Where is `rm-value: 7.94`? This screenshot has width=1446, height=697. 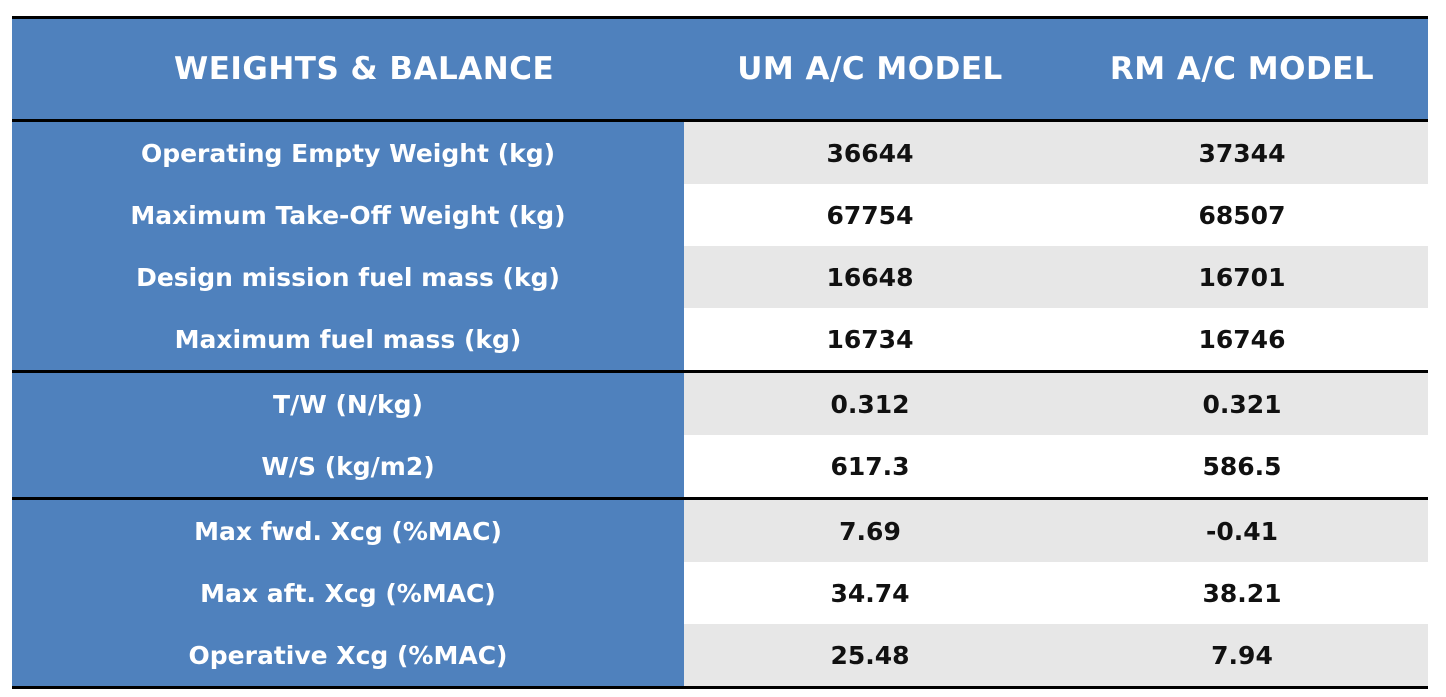
rm-value: 7.94 is located at coordinates (1242, 655).